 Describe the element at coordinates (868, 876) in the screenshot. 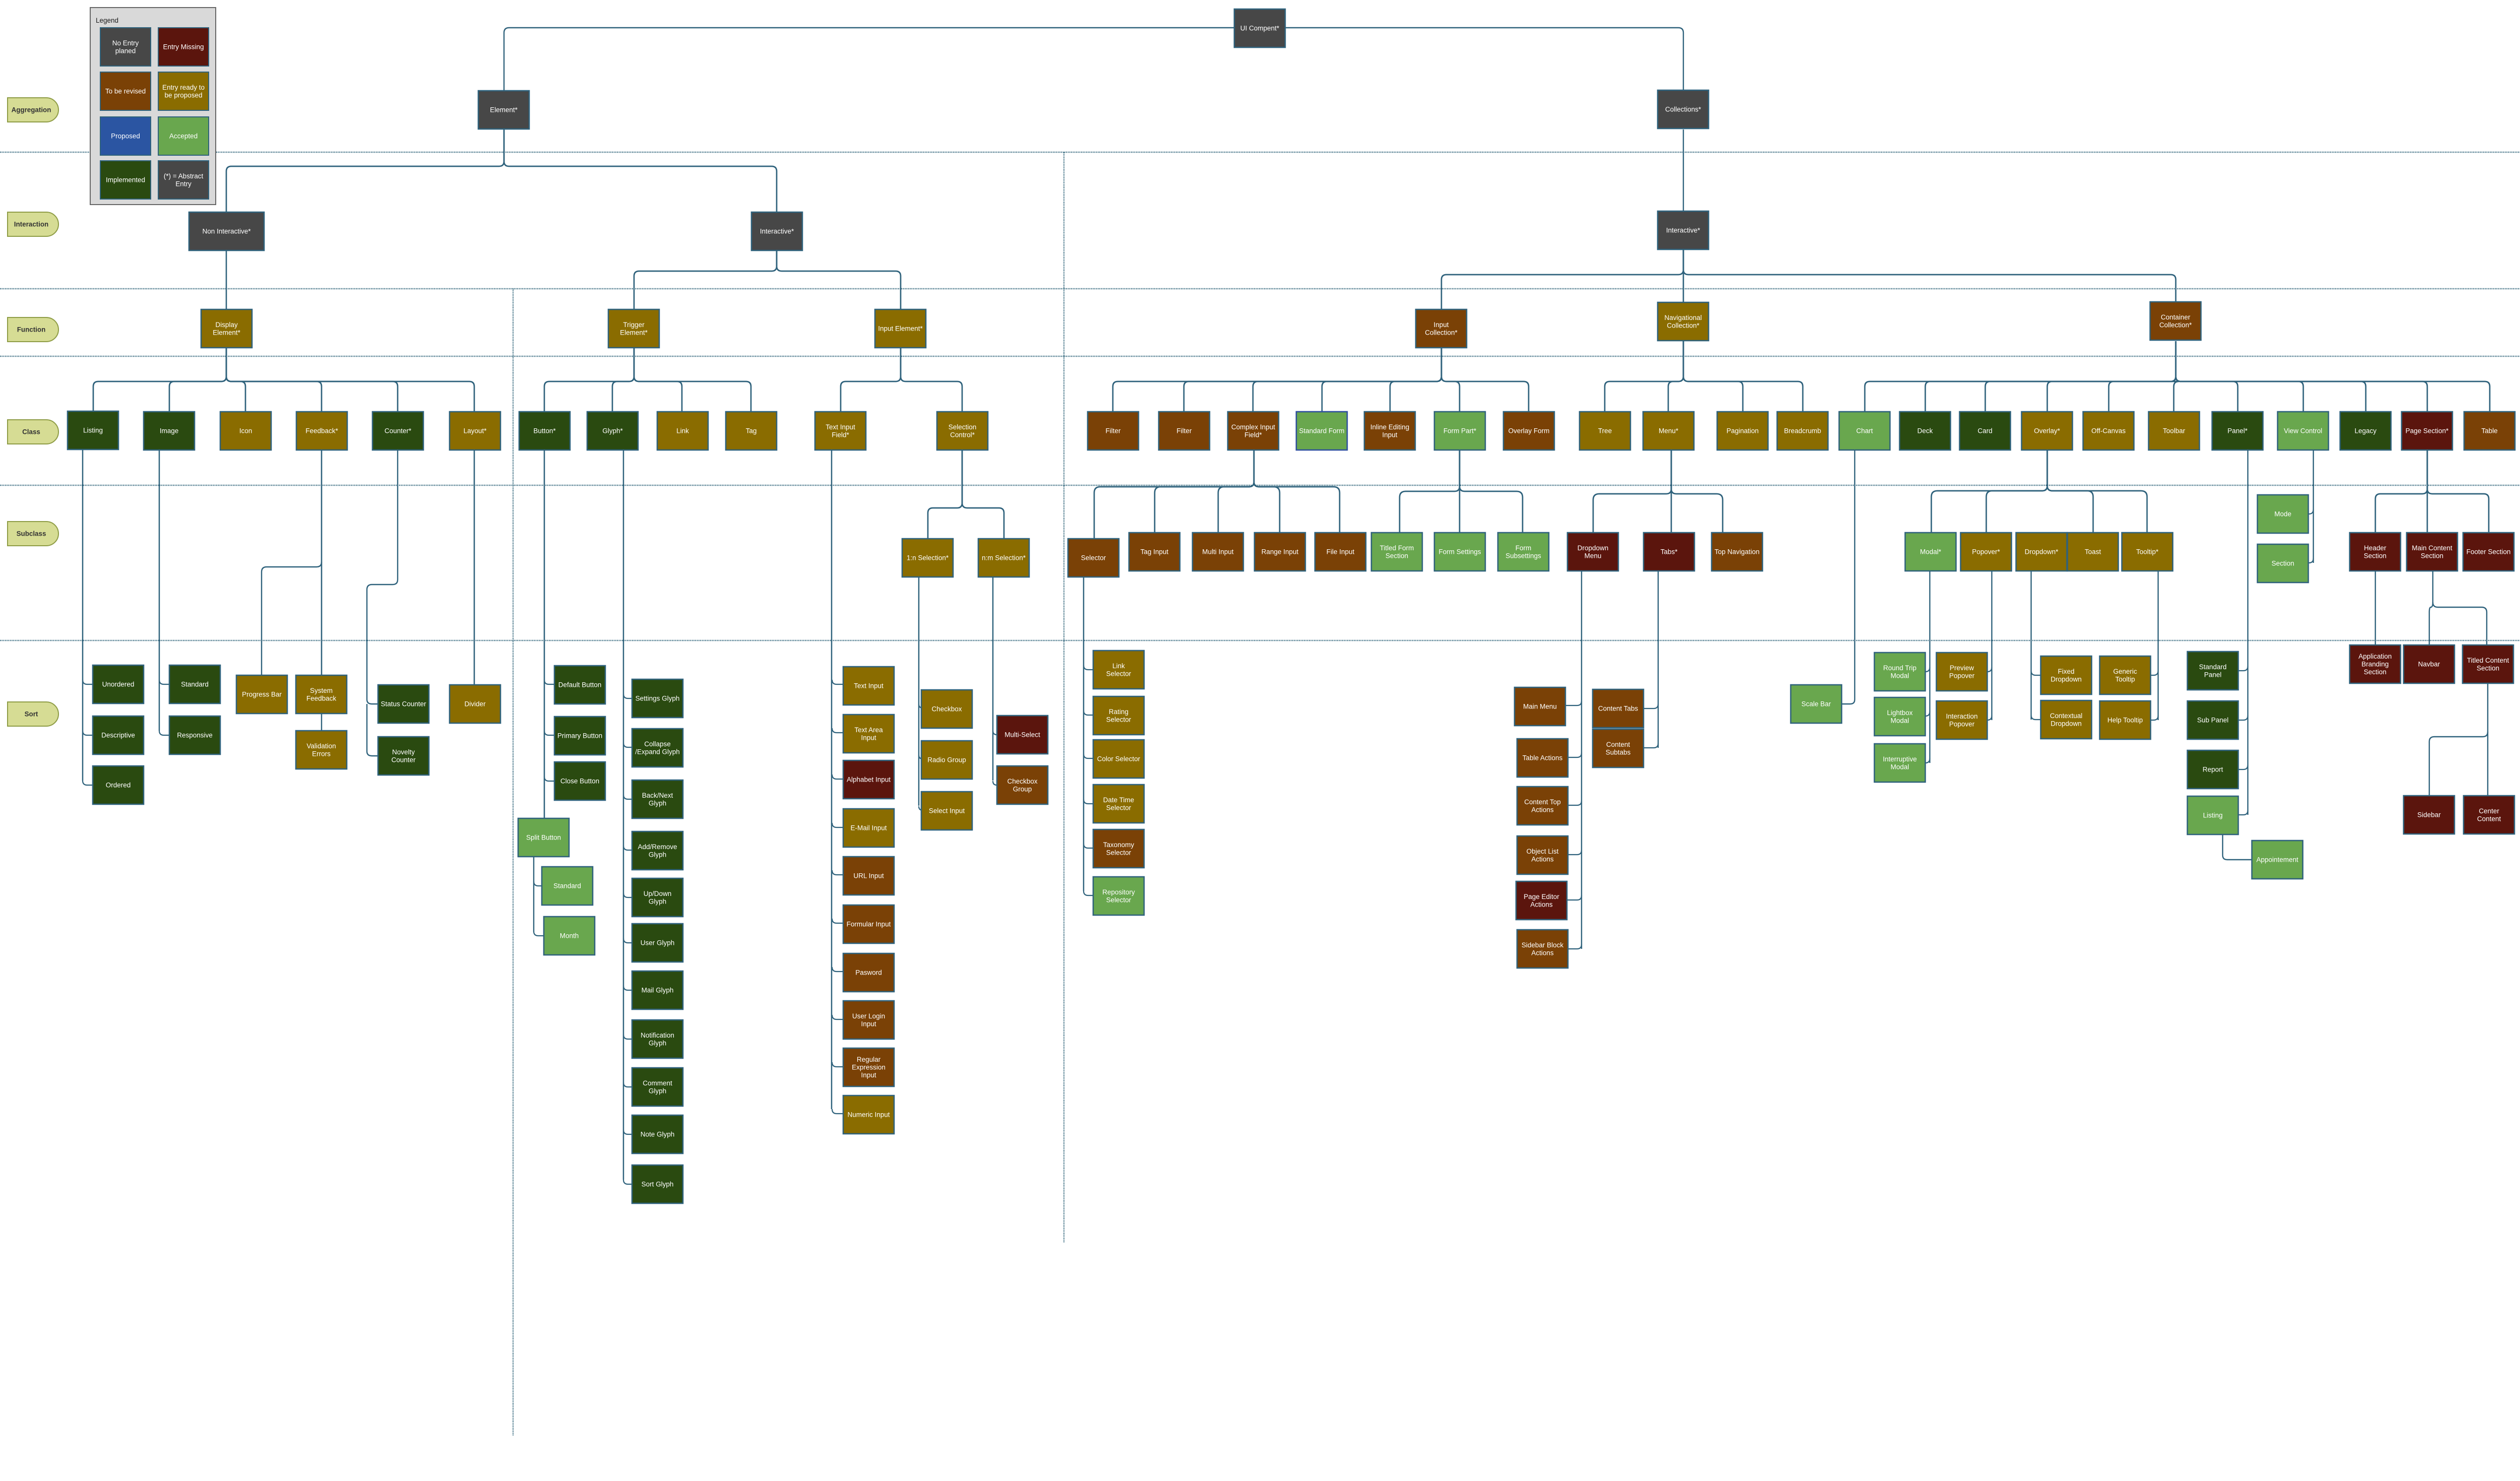

I see `svg-text: URL Input` at that location.